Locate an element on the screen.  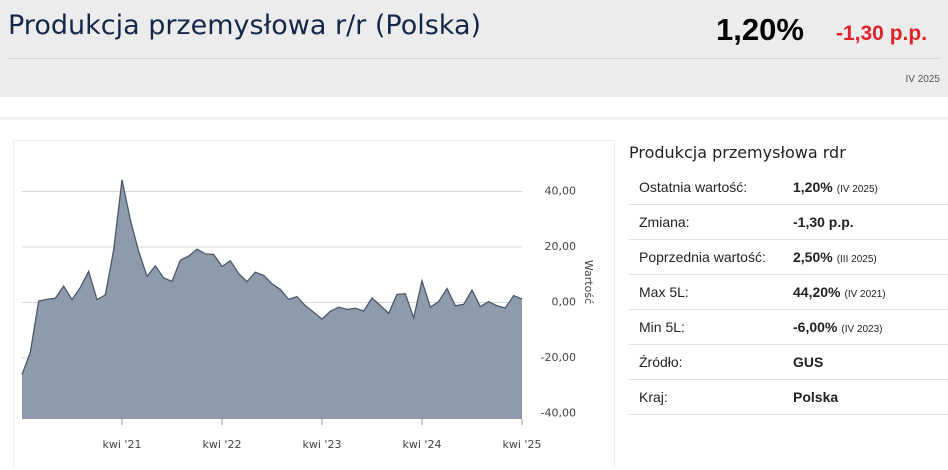
period: IV 2025 is located at coordinates (922, 79).